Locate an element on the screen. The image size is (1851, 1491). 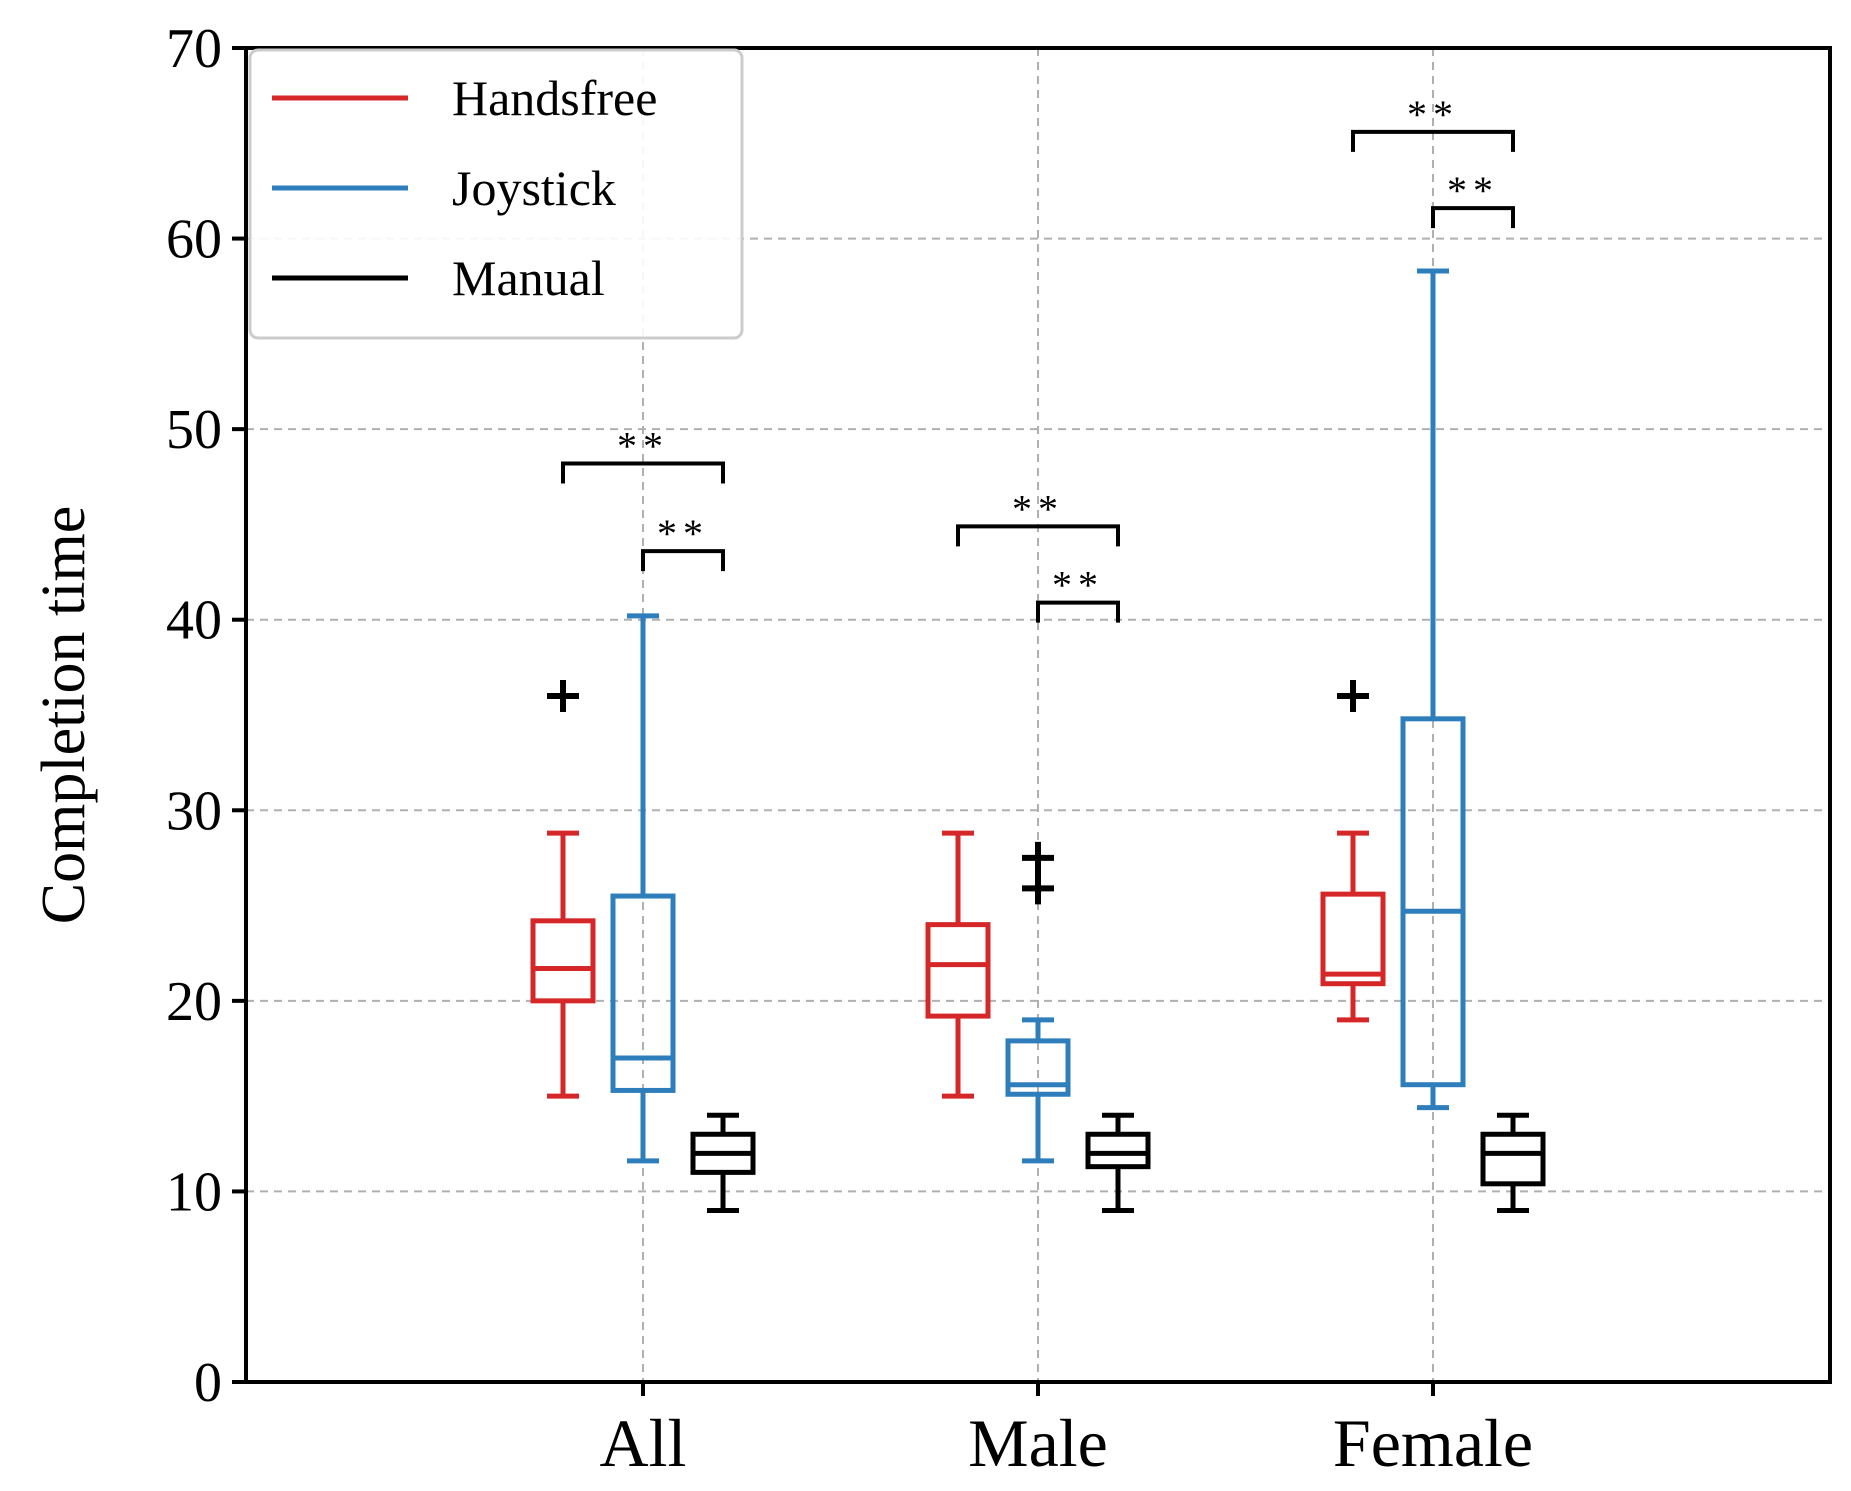
legend: Handsfree Joystick Manual is located at coordinates (496, 194).